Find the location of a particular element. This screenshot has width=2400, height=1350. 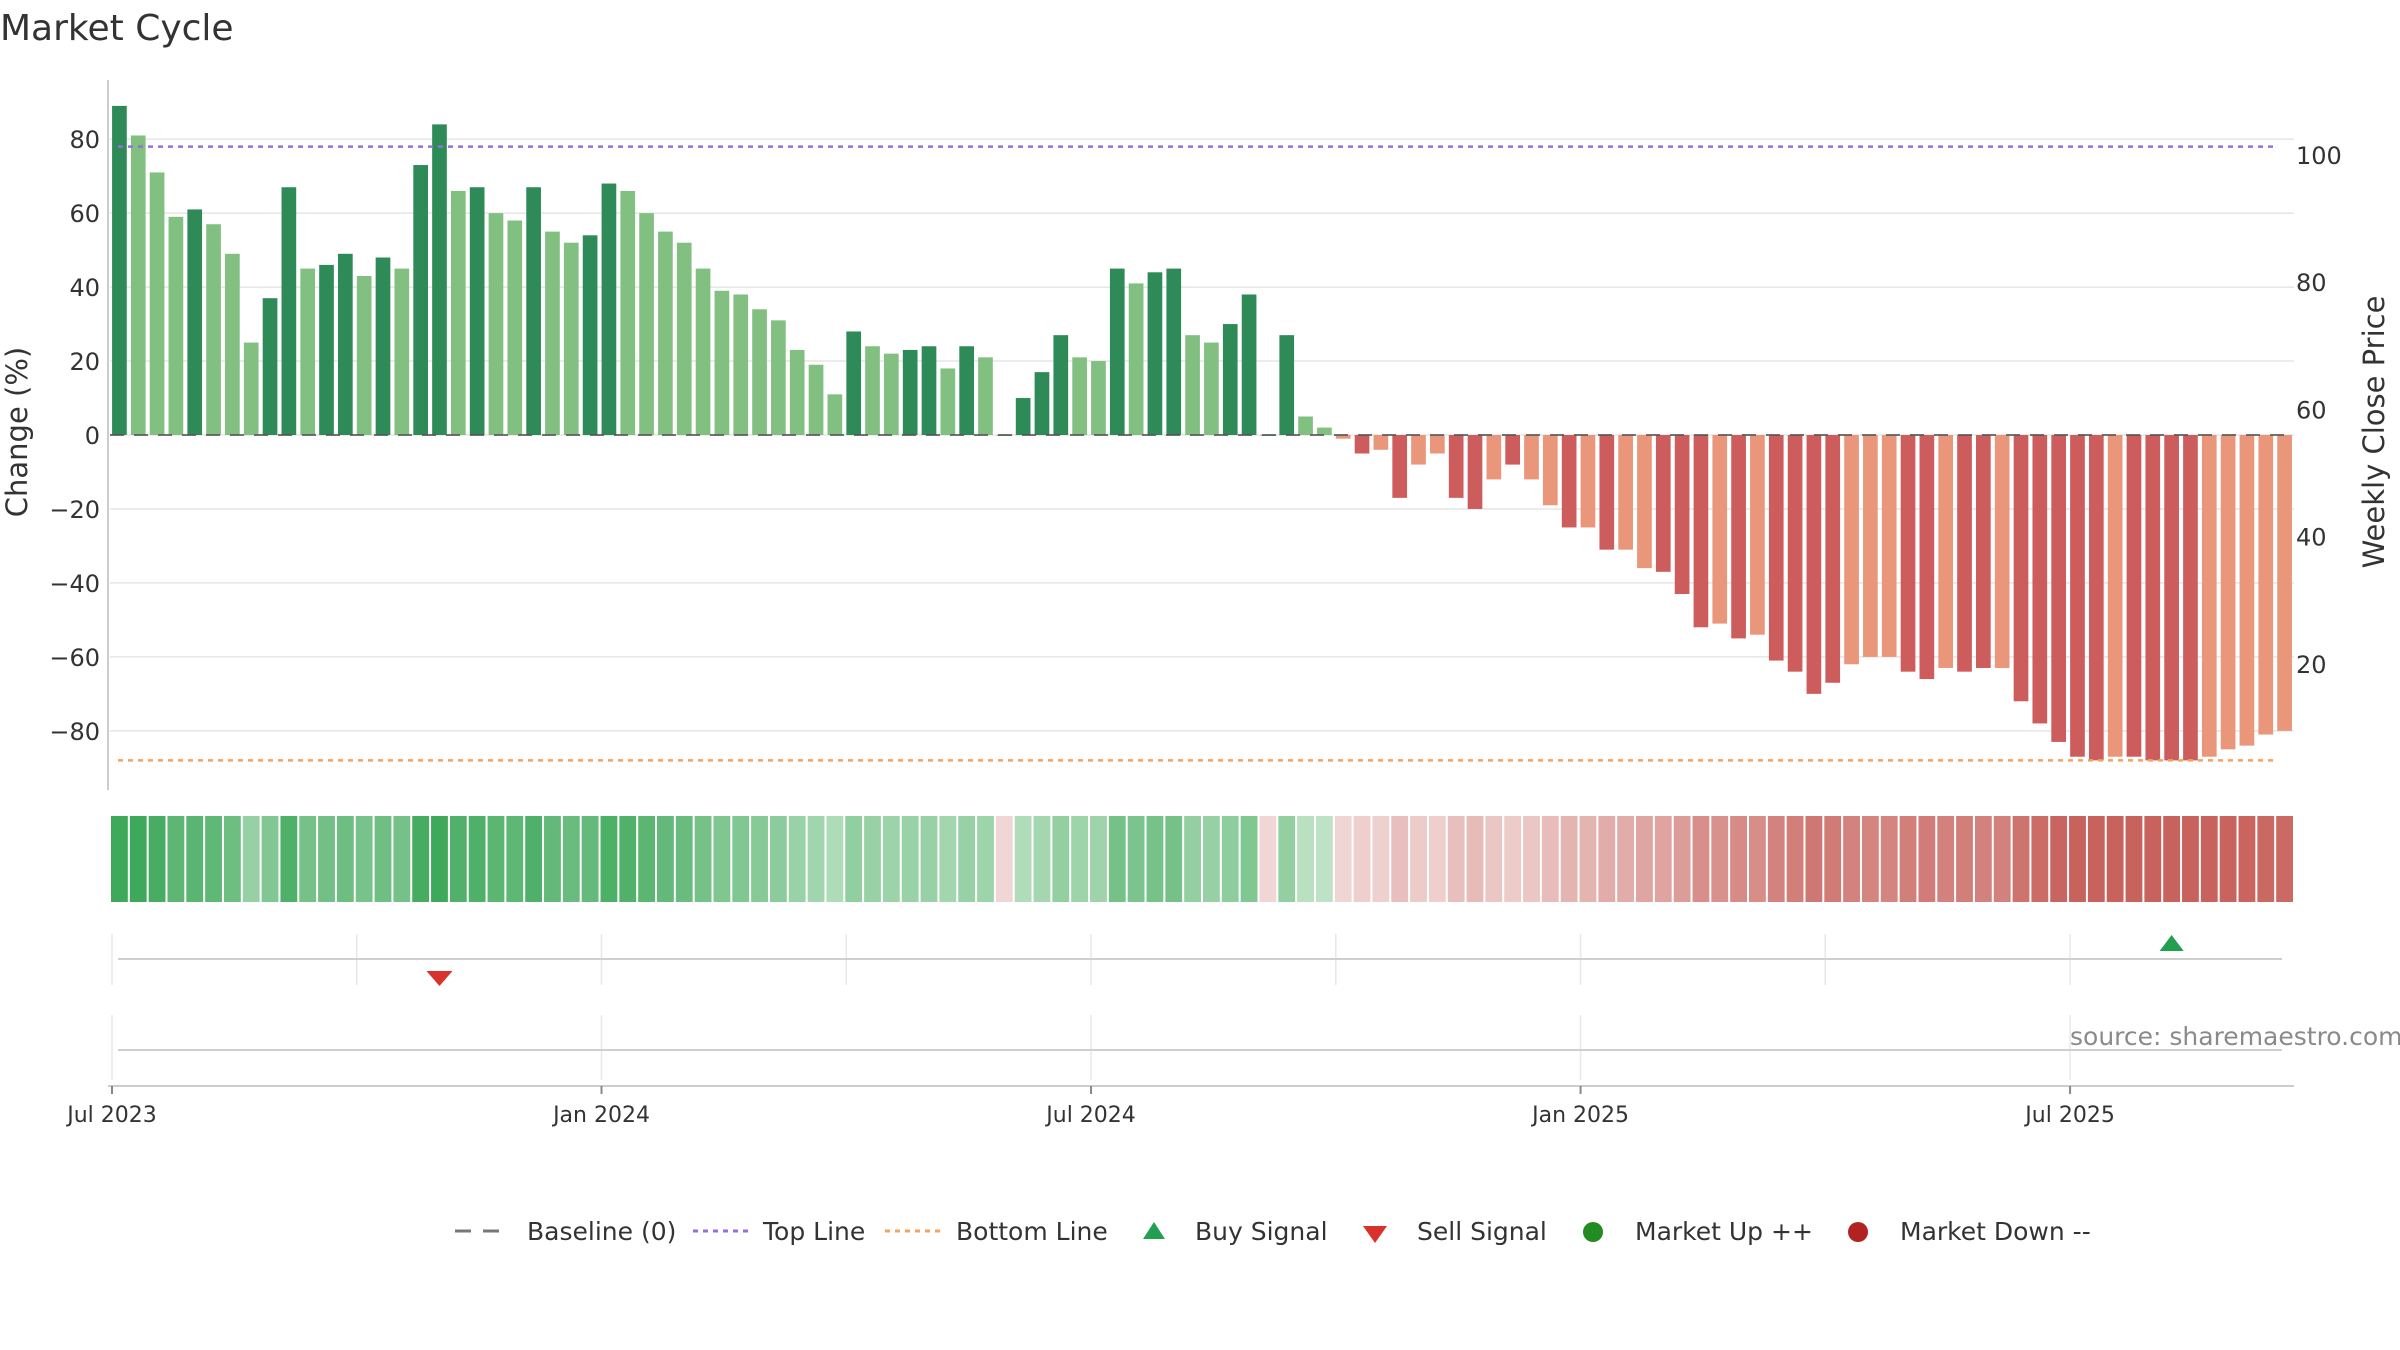

source-text: source: sharemaestro.com is located at coordinates (2235, 1036).